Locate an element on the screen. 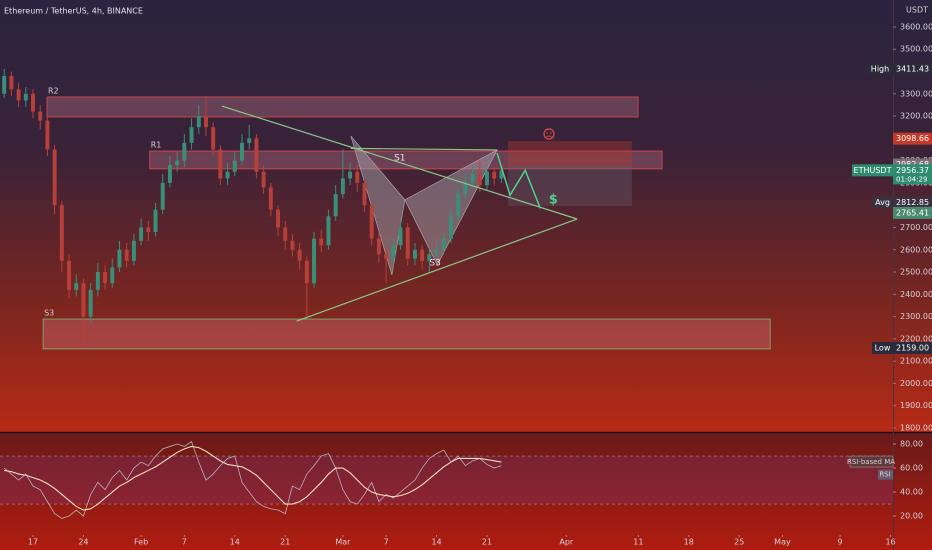 This screenshot has height=550, width=932. zone-label: S3 is located at coordinates (49, 313).